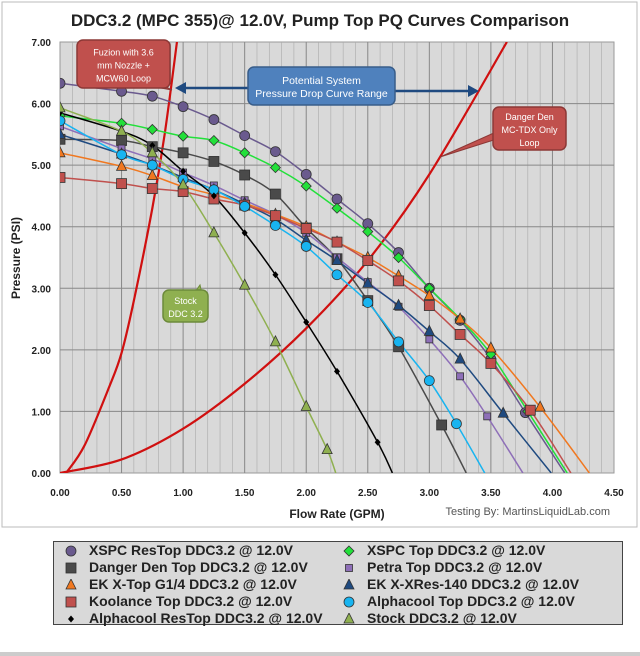 This screenshot has width=640, height=656. What do you see at coordinates (430, 493) in the screenshot?
I see `x-tick-label: 3.00` at bounding box center [430, 493].